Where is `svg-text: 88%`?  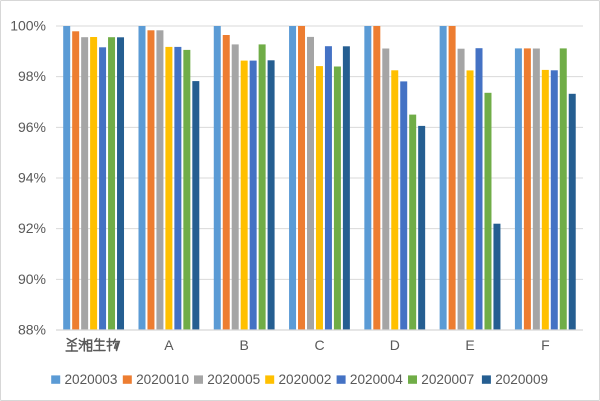 svg-text: 88% is located at coordinates (32, 330).